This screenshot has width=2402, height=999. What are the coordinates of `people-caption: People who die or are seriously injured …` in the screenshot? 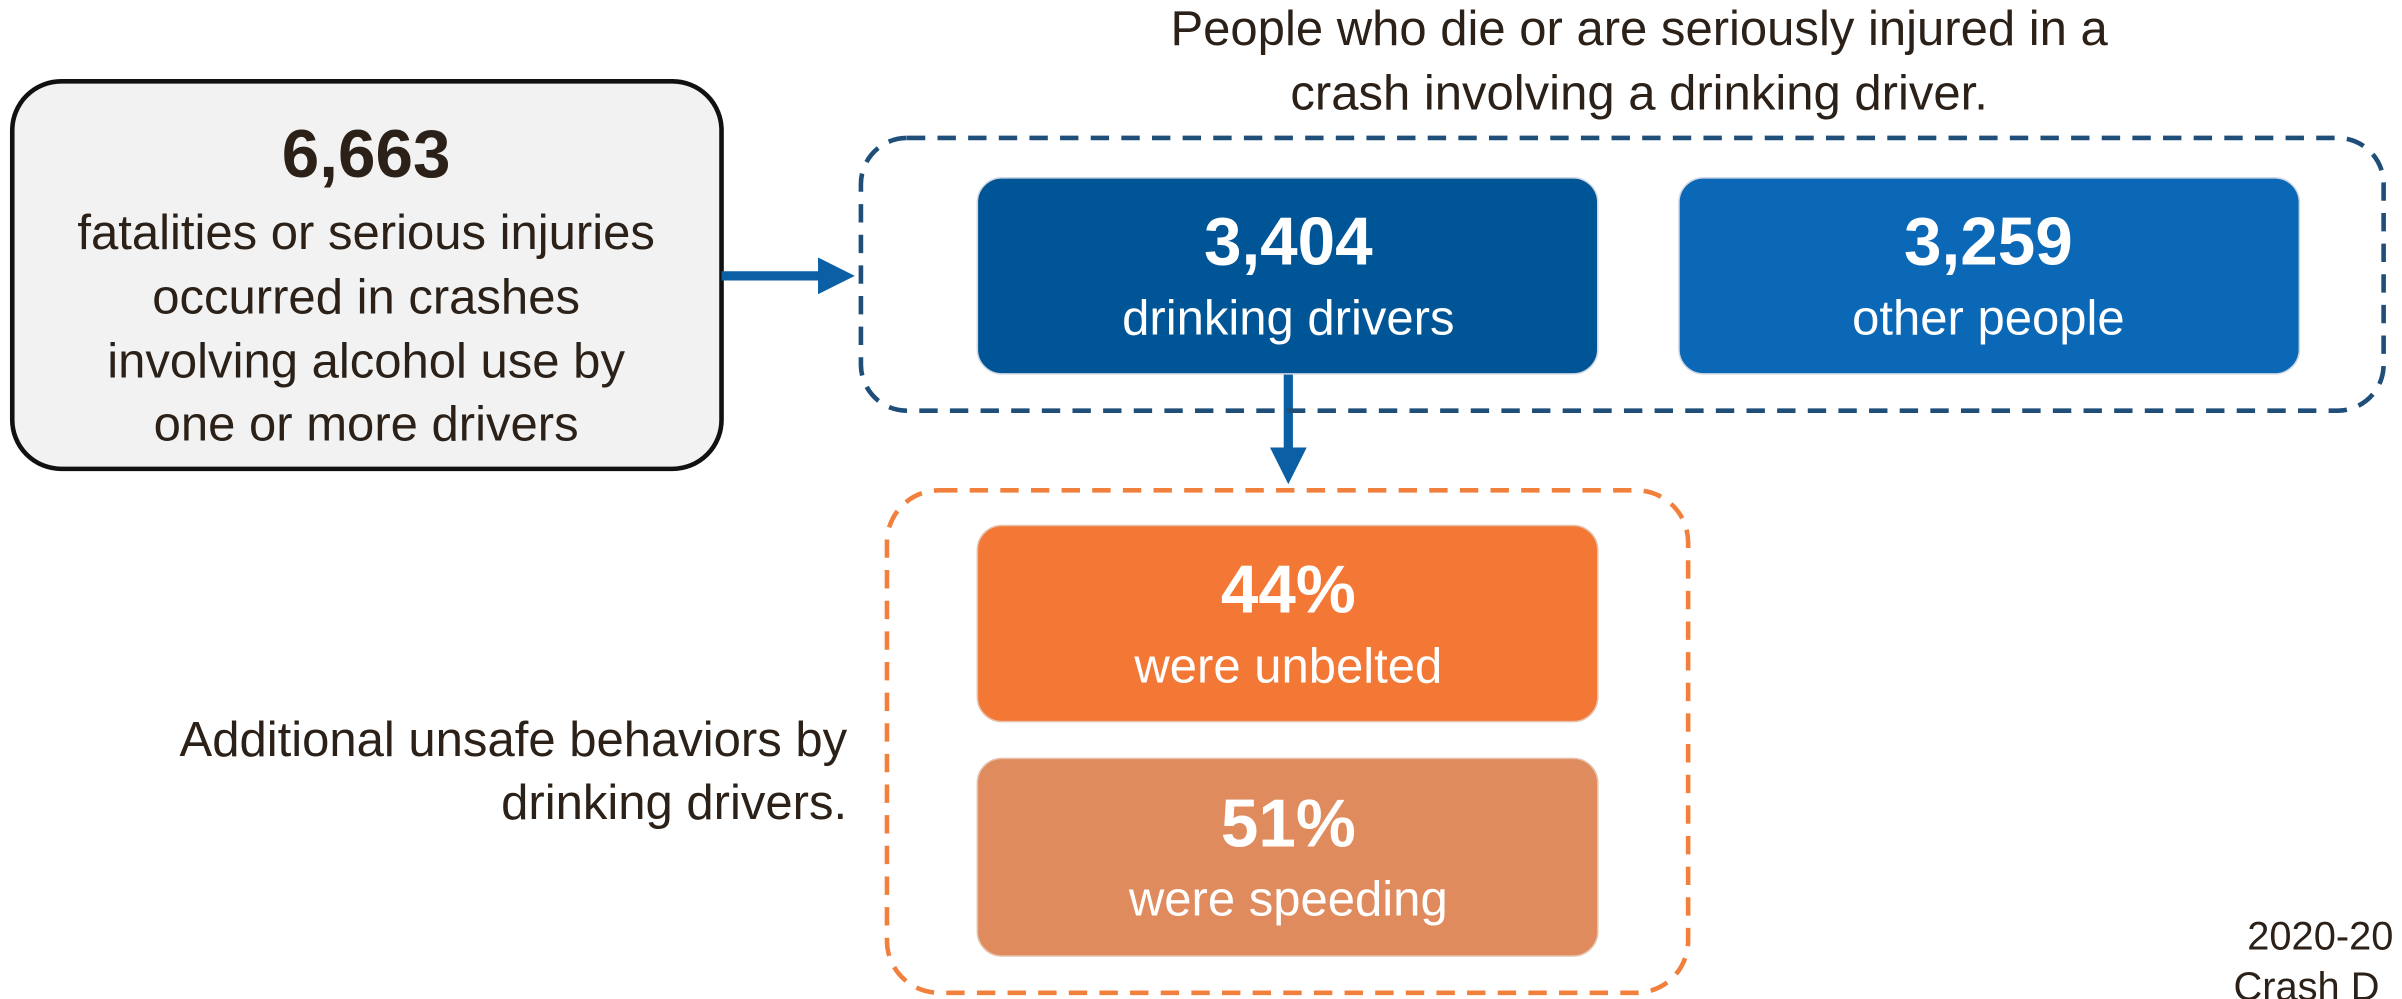 It's located at (1639, 29).